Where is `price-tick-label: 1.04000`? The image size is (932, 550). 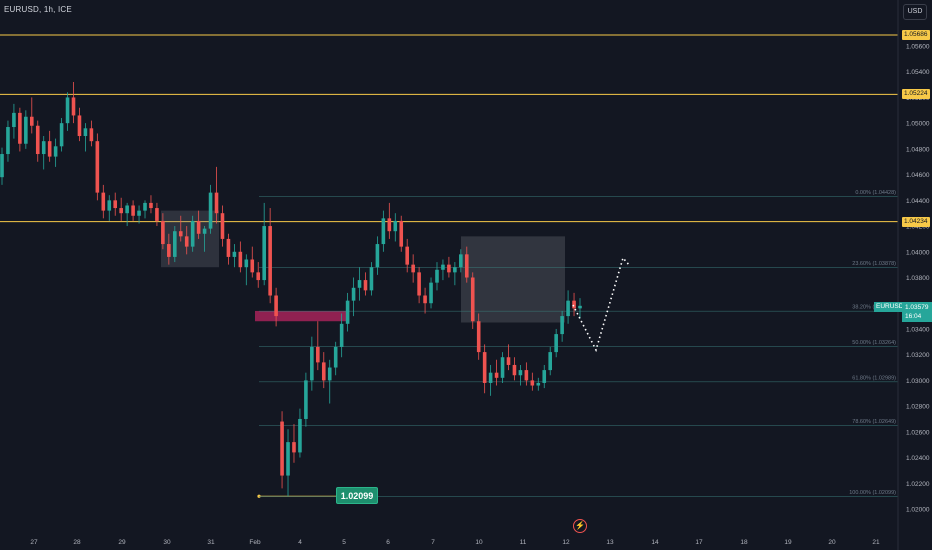
price-tick-label: 1.04000 is located at coordinates (918, 252).